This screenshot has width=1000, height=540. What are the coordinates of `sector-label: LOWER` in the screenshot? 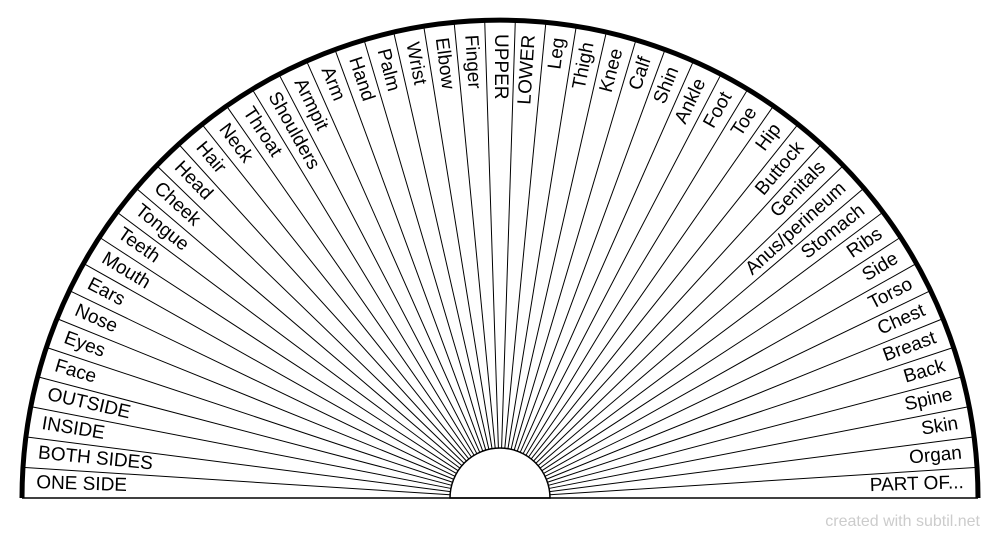 It's located at (526, 69).